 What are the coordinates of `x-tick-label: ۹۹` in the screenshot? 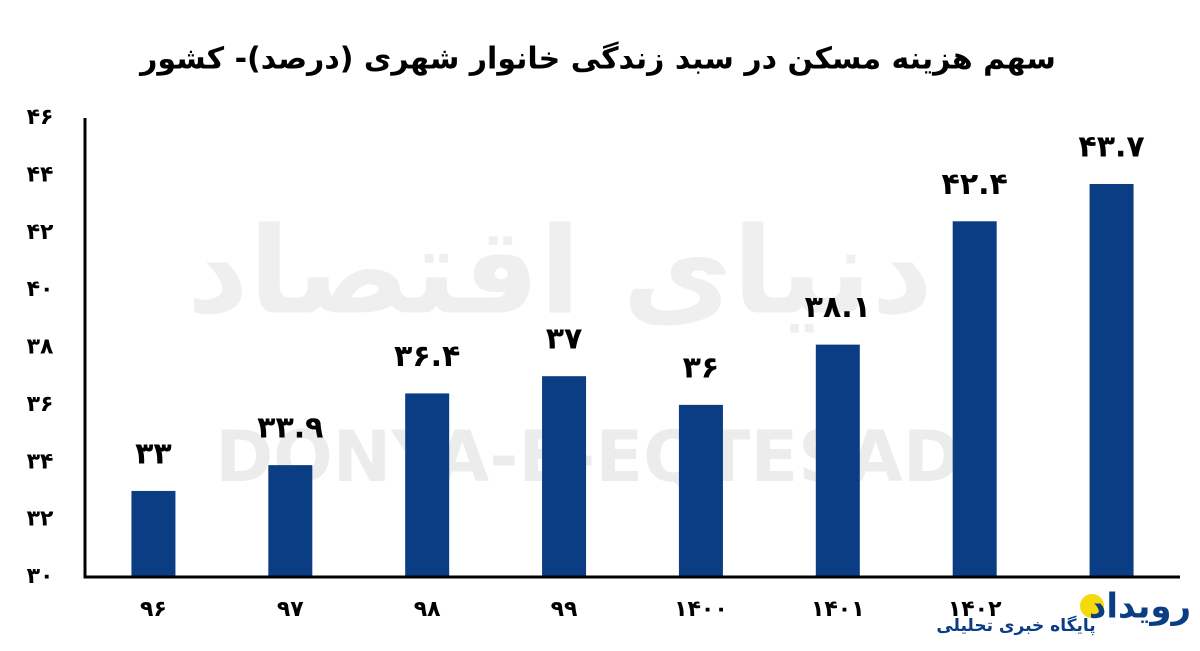 It's located at (564, 609).